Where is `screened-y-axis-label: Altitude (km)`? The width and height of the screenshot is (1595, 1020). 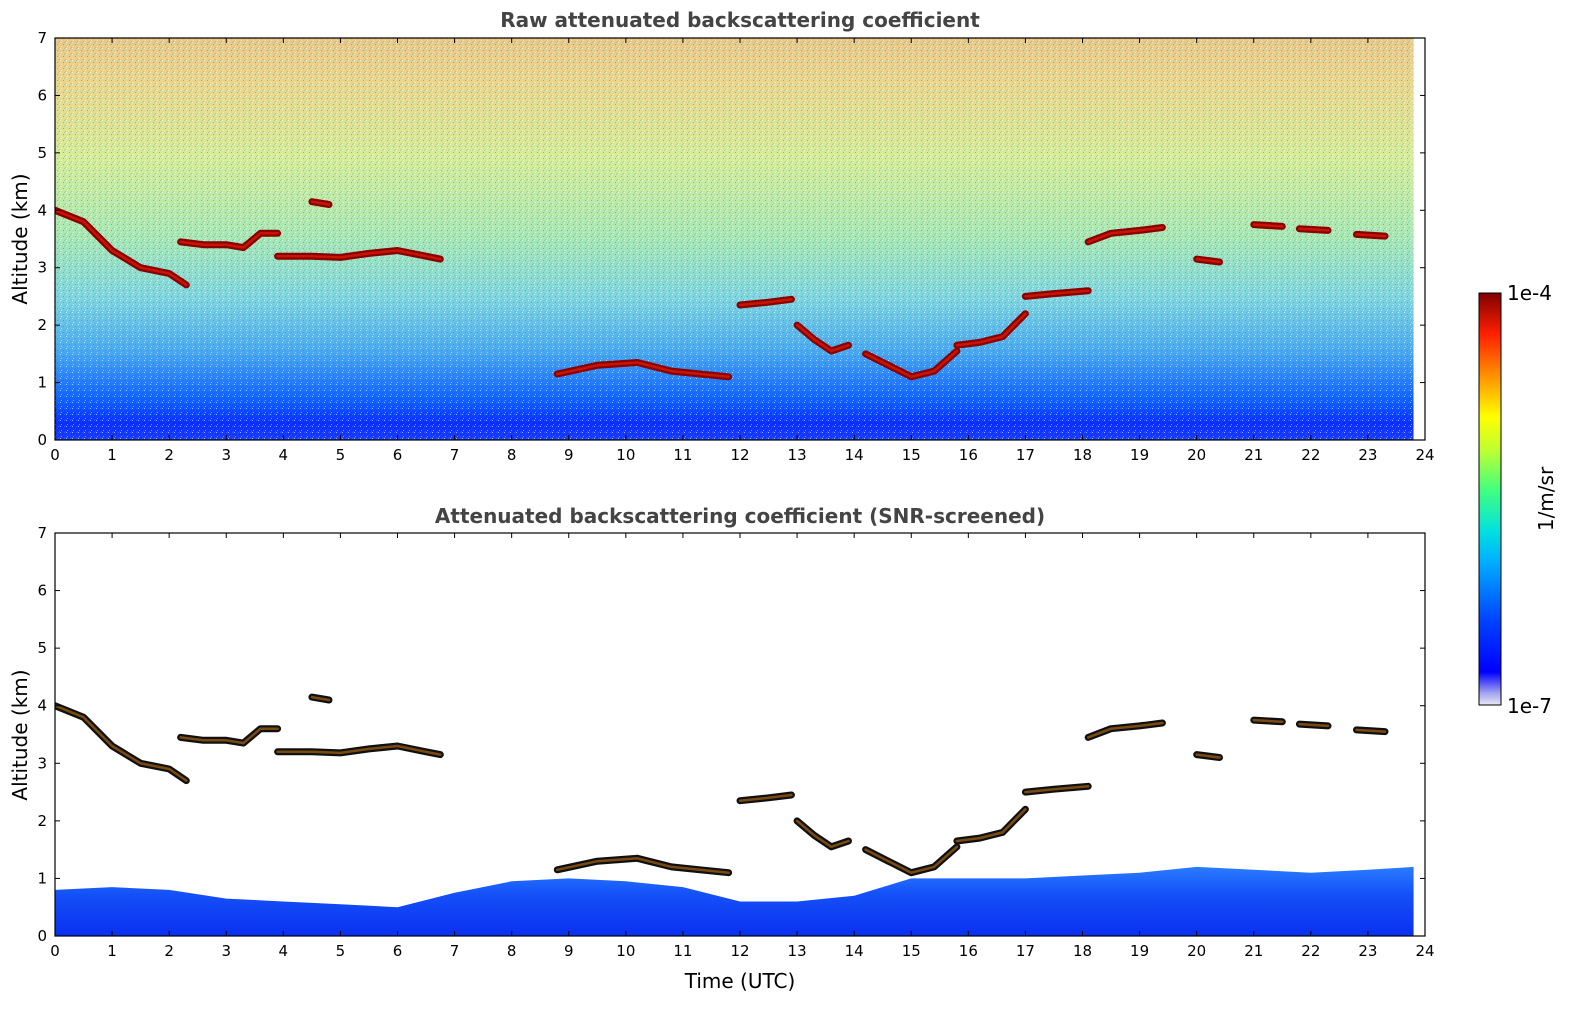
screened-y-axis-label: Altitude (km) is located at coordinates (20, 734).